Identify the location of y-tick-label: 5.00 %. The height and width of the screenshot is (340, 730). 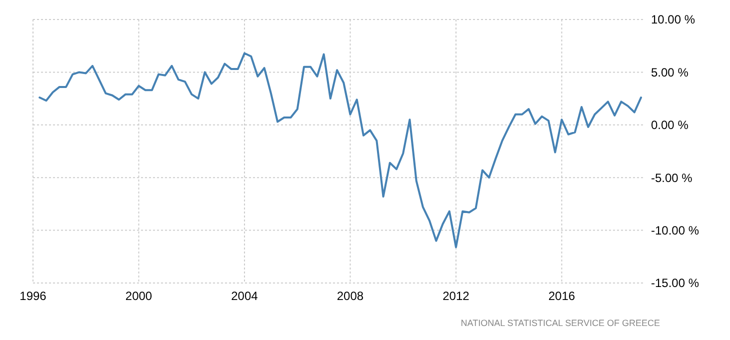
(670, 72).